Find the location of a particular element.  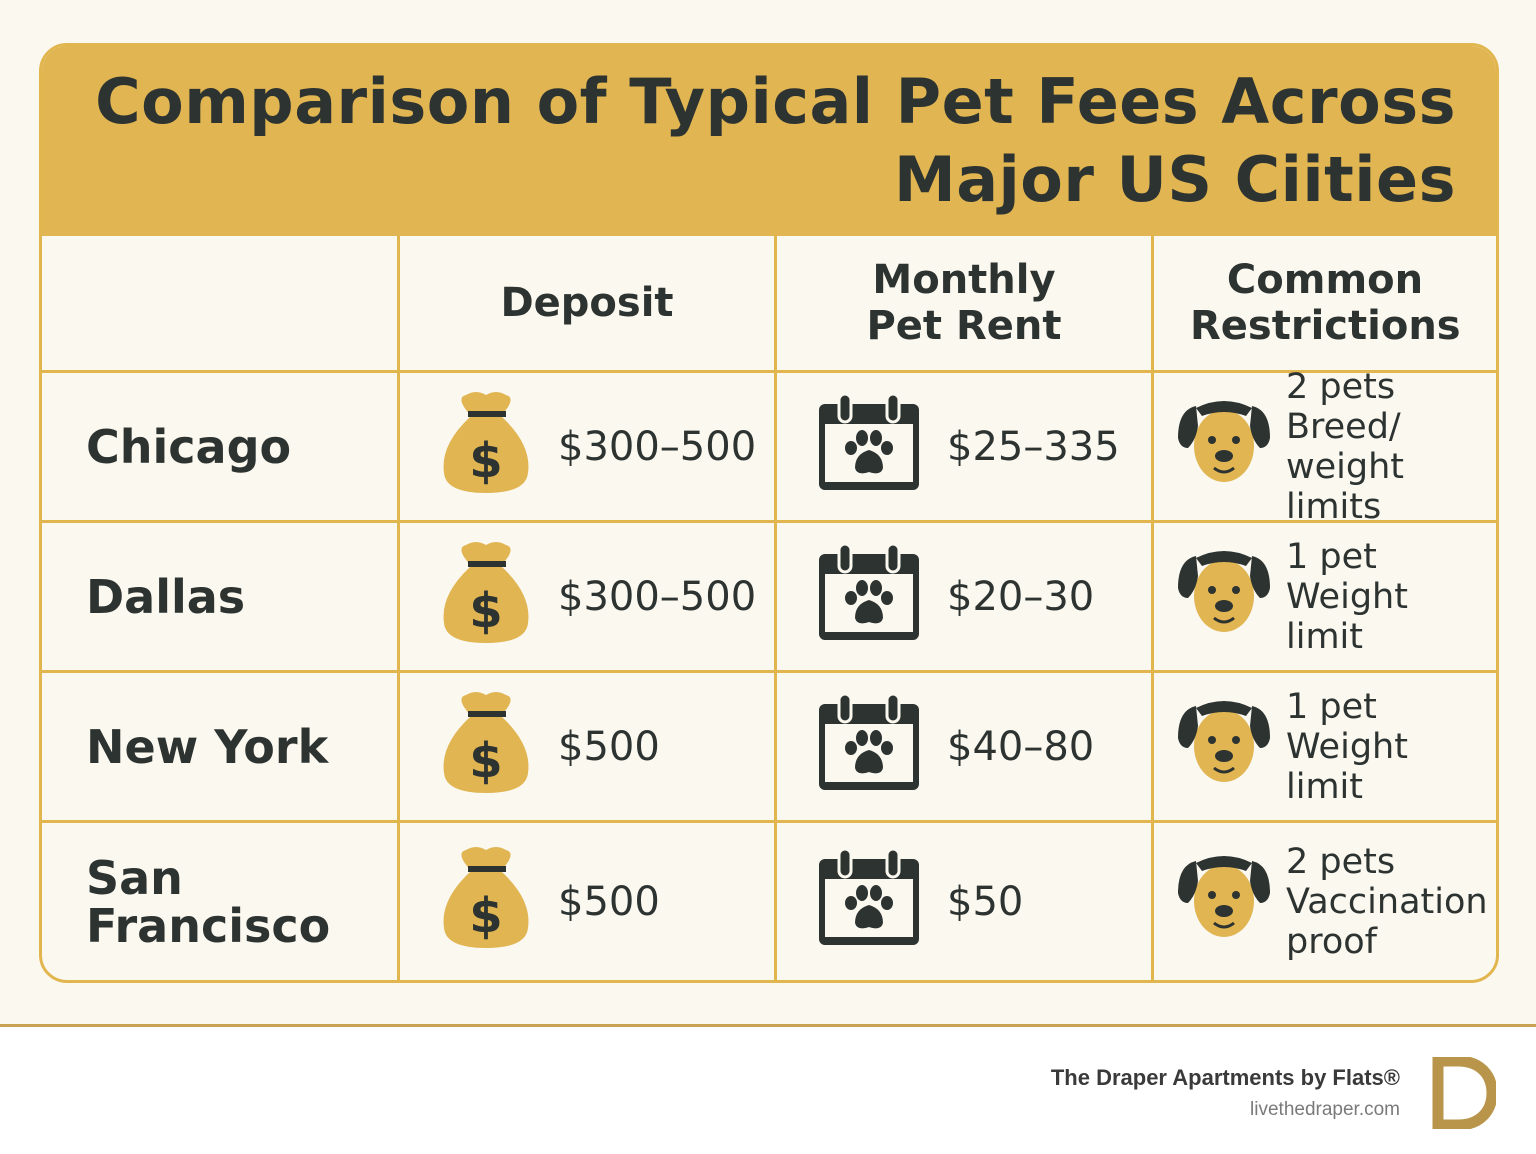

restrictions-cell: 2 pets Breed/weight limits is located at coordinates (1325, 447).